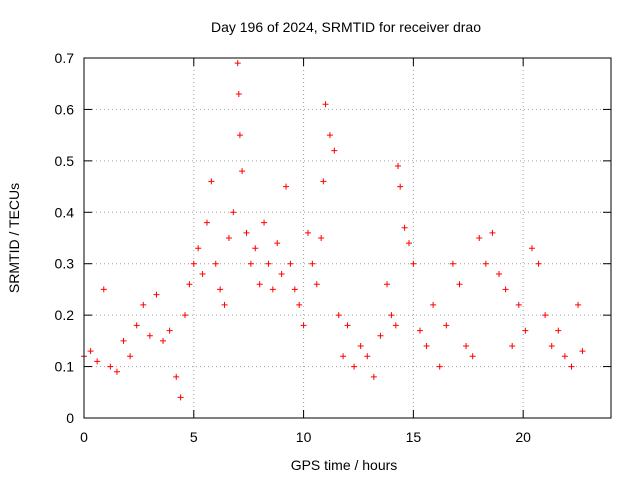 The image size is (640, 485). I want to click on x-tick-label: 10, so click(304, 437).